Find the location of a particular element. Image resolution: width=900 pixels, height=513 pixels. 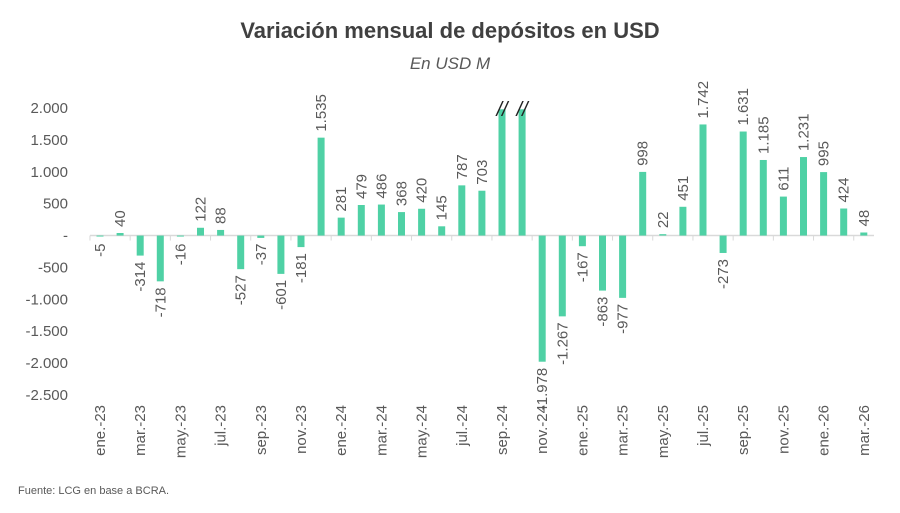

bar-mar.-26 is located at coordinates (864, 234).